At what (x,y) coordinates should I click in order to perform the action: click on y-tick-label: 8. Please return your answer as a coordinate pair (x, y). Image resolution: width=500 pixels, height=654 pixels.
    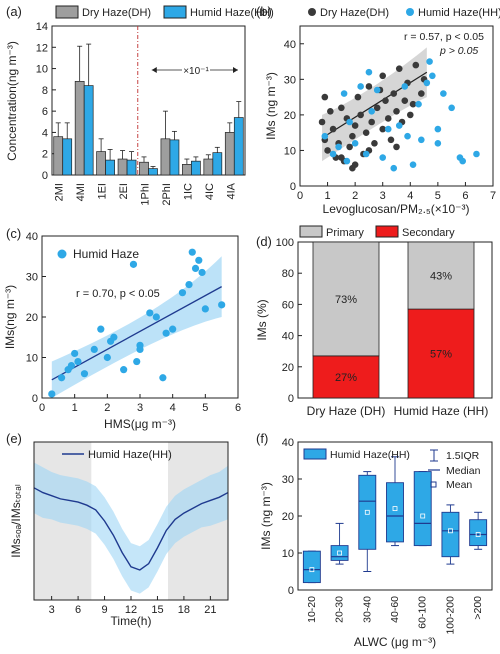
    Looking at the image, I should click on (45, 91).